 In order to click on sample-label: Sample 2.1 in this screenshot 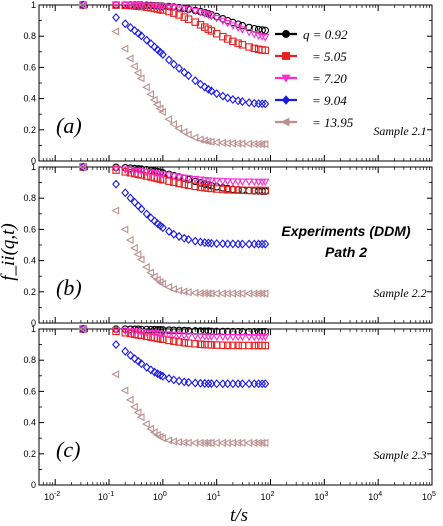, I will do `click(399, 131)`.